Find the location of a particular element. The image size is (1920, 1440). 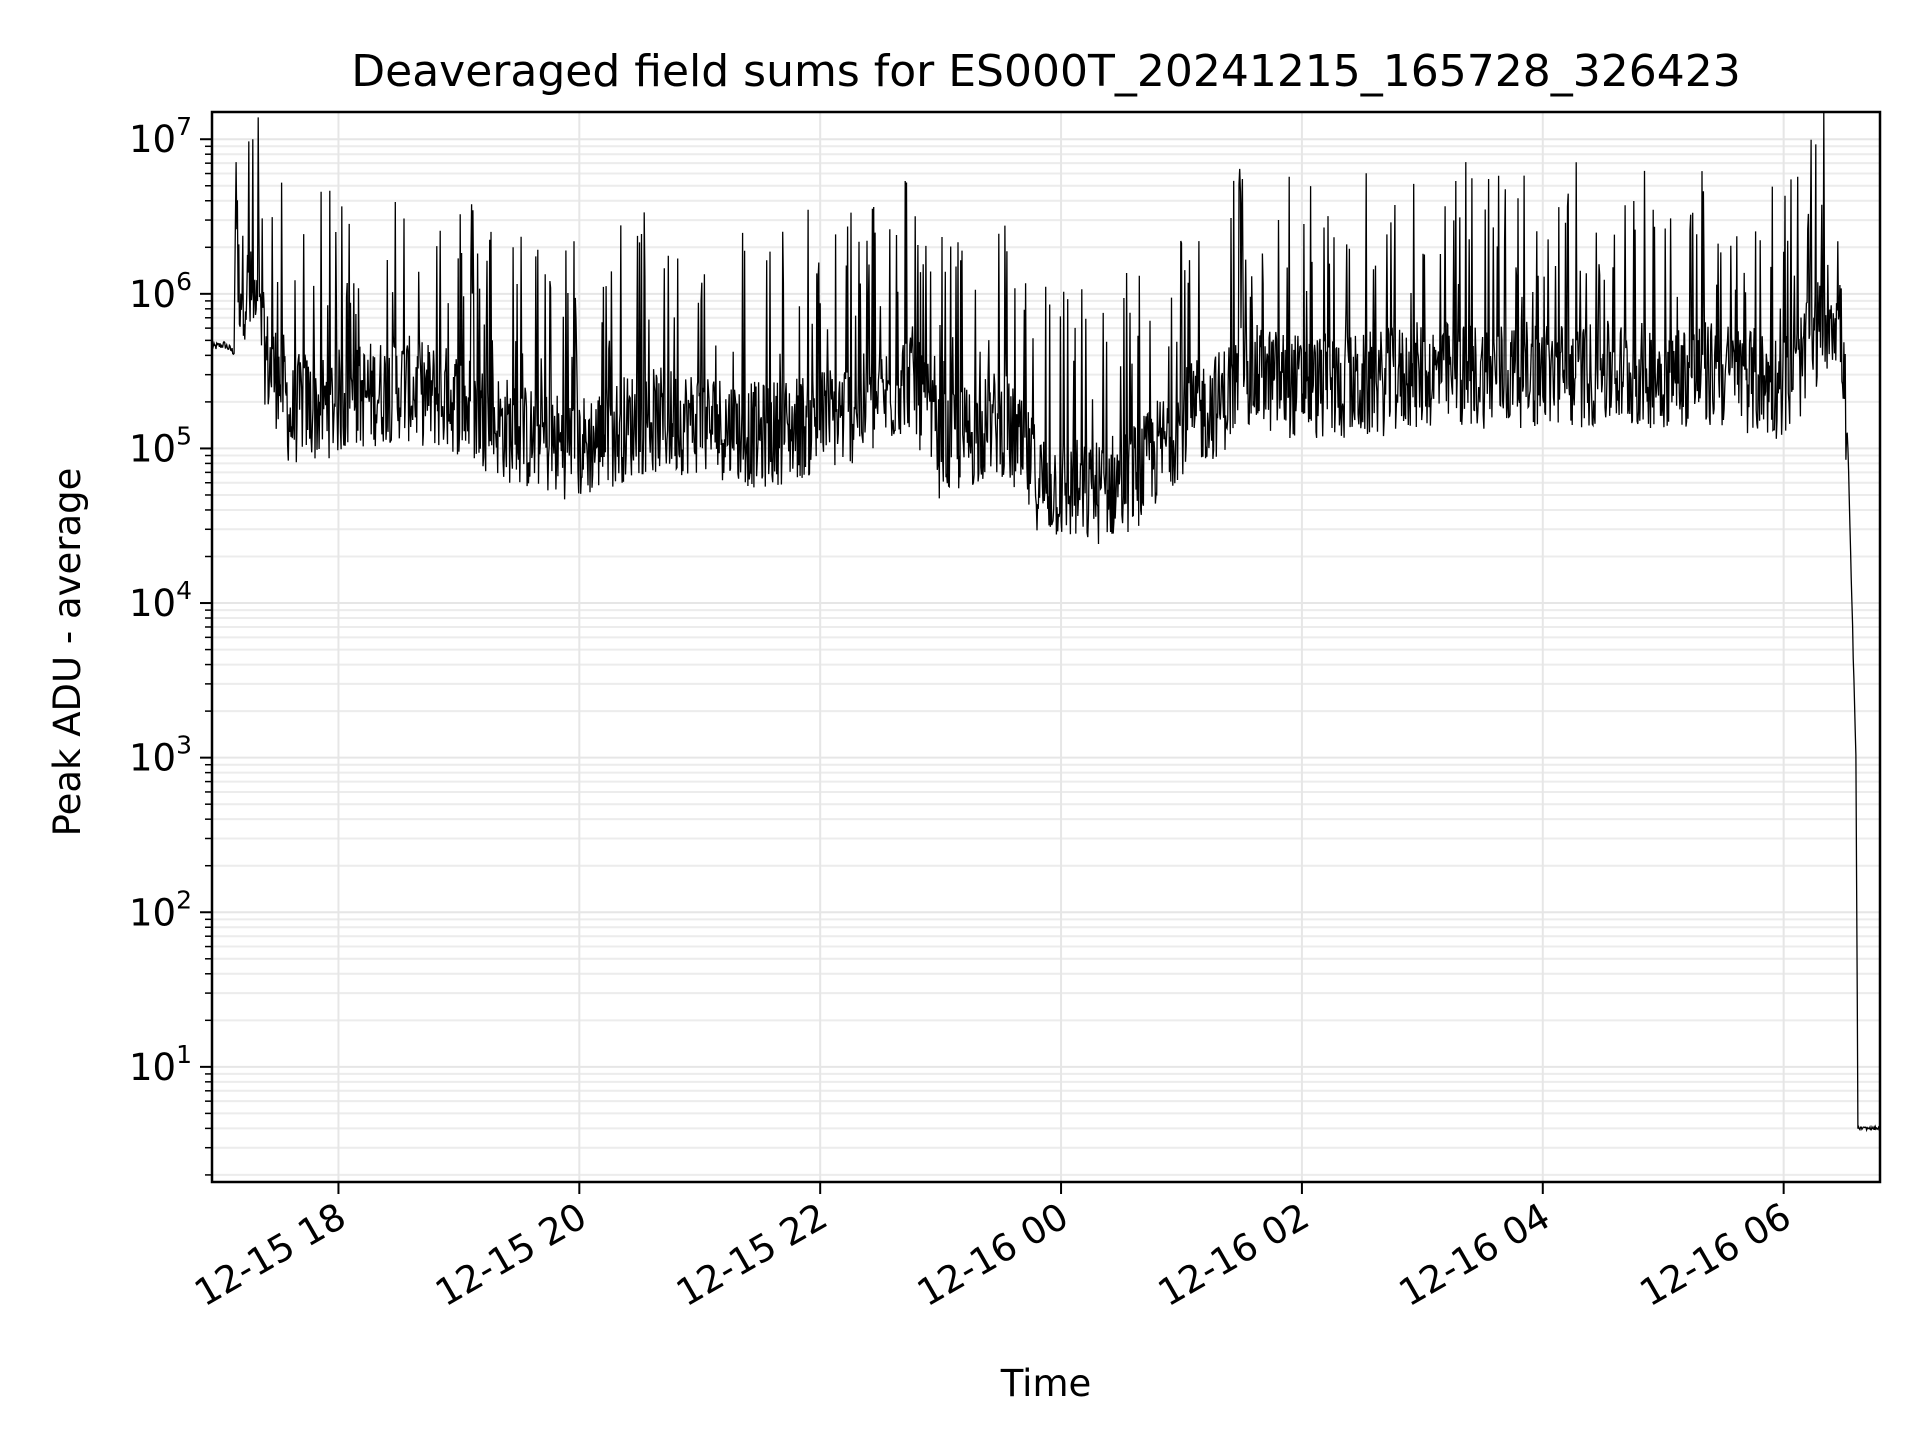

y-tick-exponent: 7 is located at coordinates (184, 126).